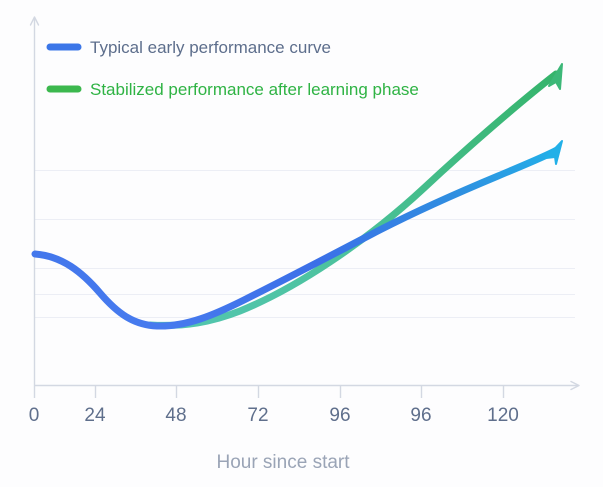 This screenshot has height=487, width=603. I want to click on x-tick-label: 24, so click(95, 415).